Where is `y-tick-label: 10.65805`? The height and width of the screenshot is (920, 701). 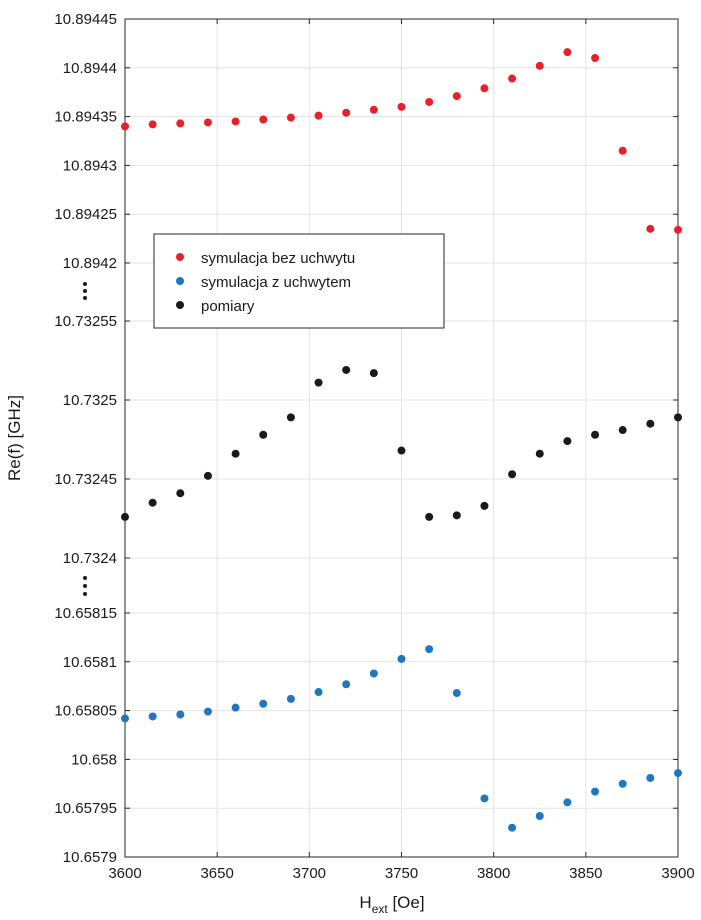
y-tick-label: 10.65805 is located at coordinates (85, 711).